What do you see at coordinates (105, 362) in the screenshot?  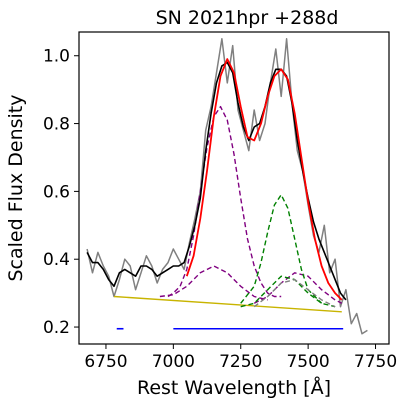 I see `x-tick-label-0: 6750` at bounding box center [105, 362].